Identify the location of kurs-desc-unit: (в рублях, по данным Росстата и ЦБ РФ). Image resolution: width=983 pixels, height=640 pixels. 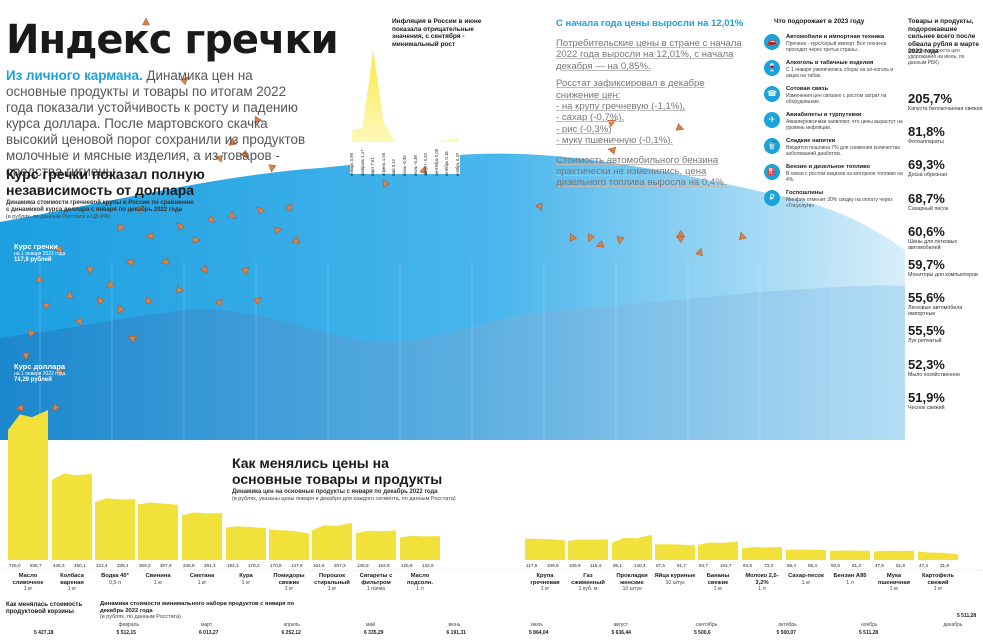
(58, 217).